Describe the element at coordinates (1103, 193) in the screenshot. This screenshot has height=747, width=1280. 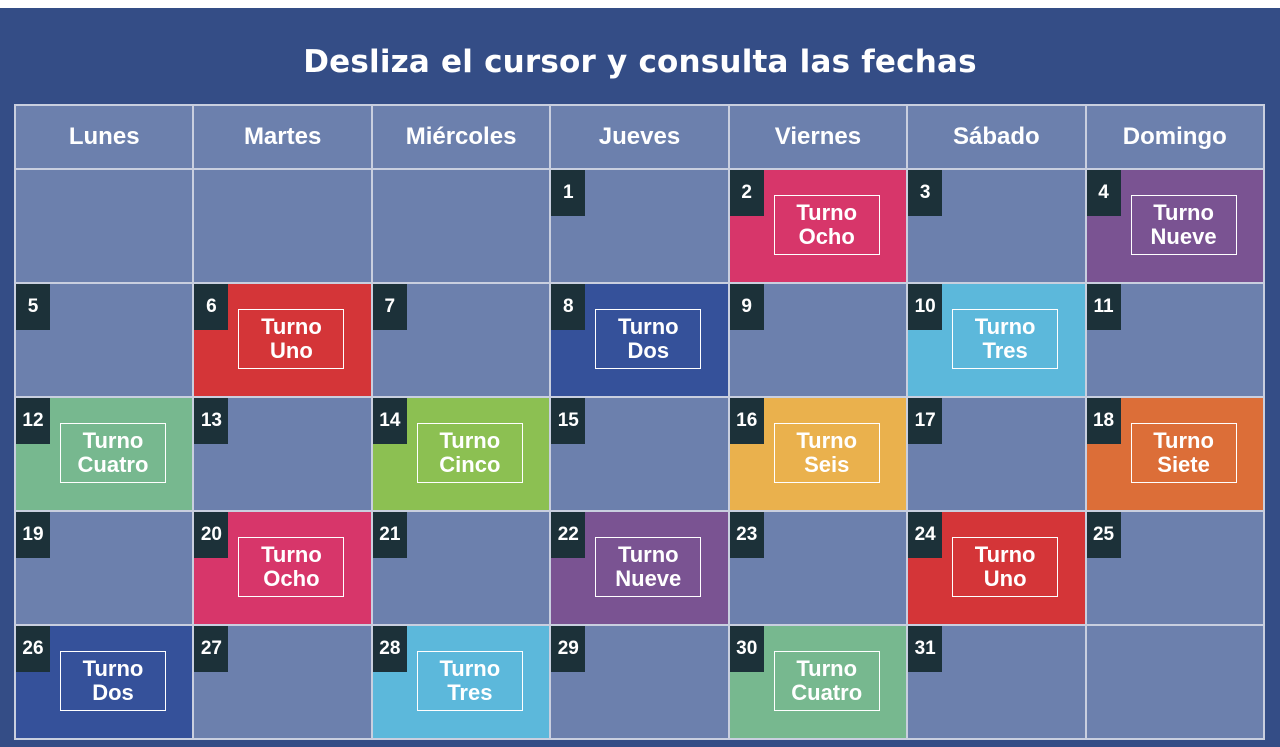
I see `day-number: 4` at that location.